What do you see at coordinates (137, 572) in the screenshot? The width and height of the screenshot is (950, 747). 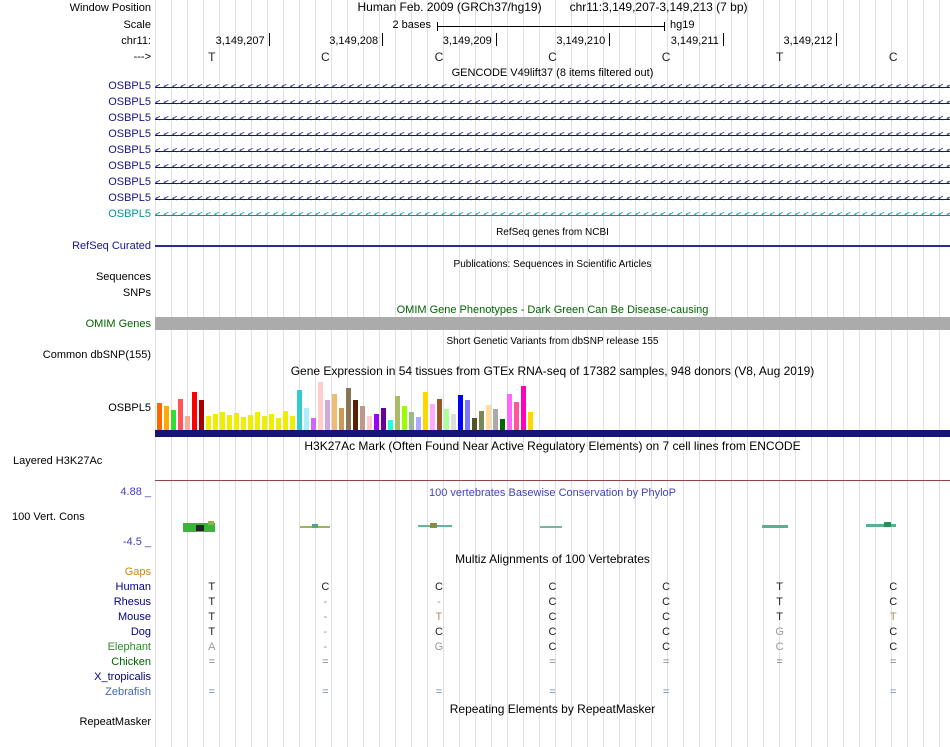 I see `species-label: Gaps` at bounding box center [137, 572].